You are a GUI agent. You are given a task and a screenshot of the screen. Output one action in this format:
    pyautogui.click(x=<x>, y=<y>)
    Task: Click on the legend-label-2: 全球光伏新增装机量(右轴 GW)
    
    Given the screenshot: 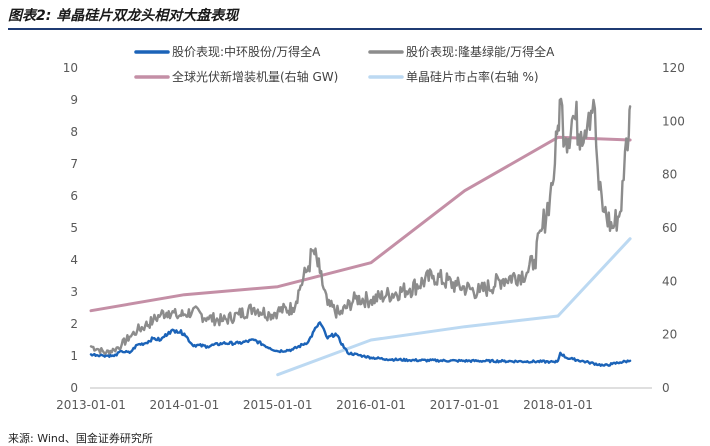 What is the action you would take?
    pyautogui.click(x=255, y=76)
    